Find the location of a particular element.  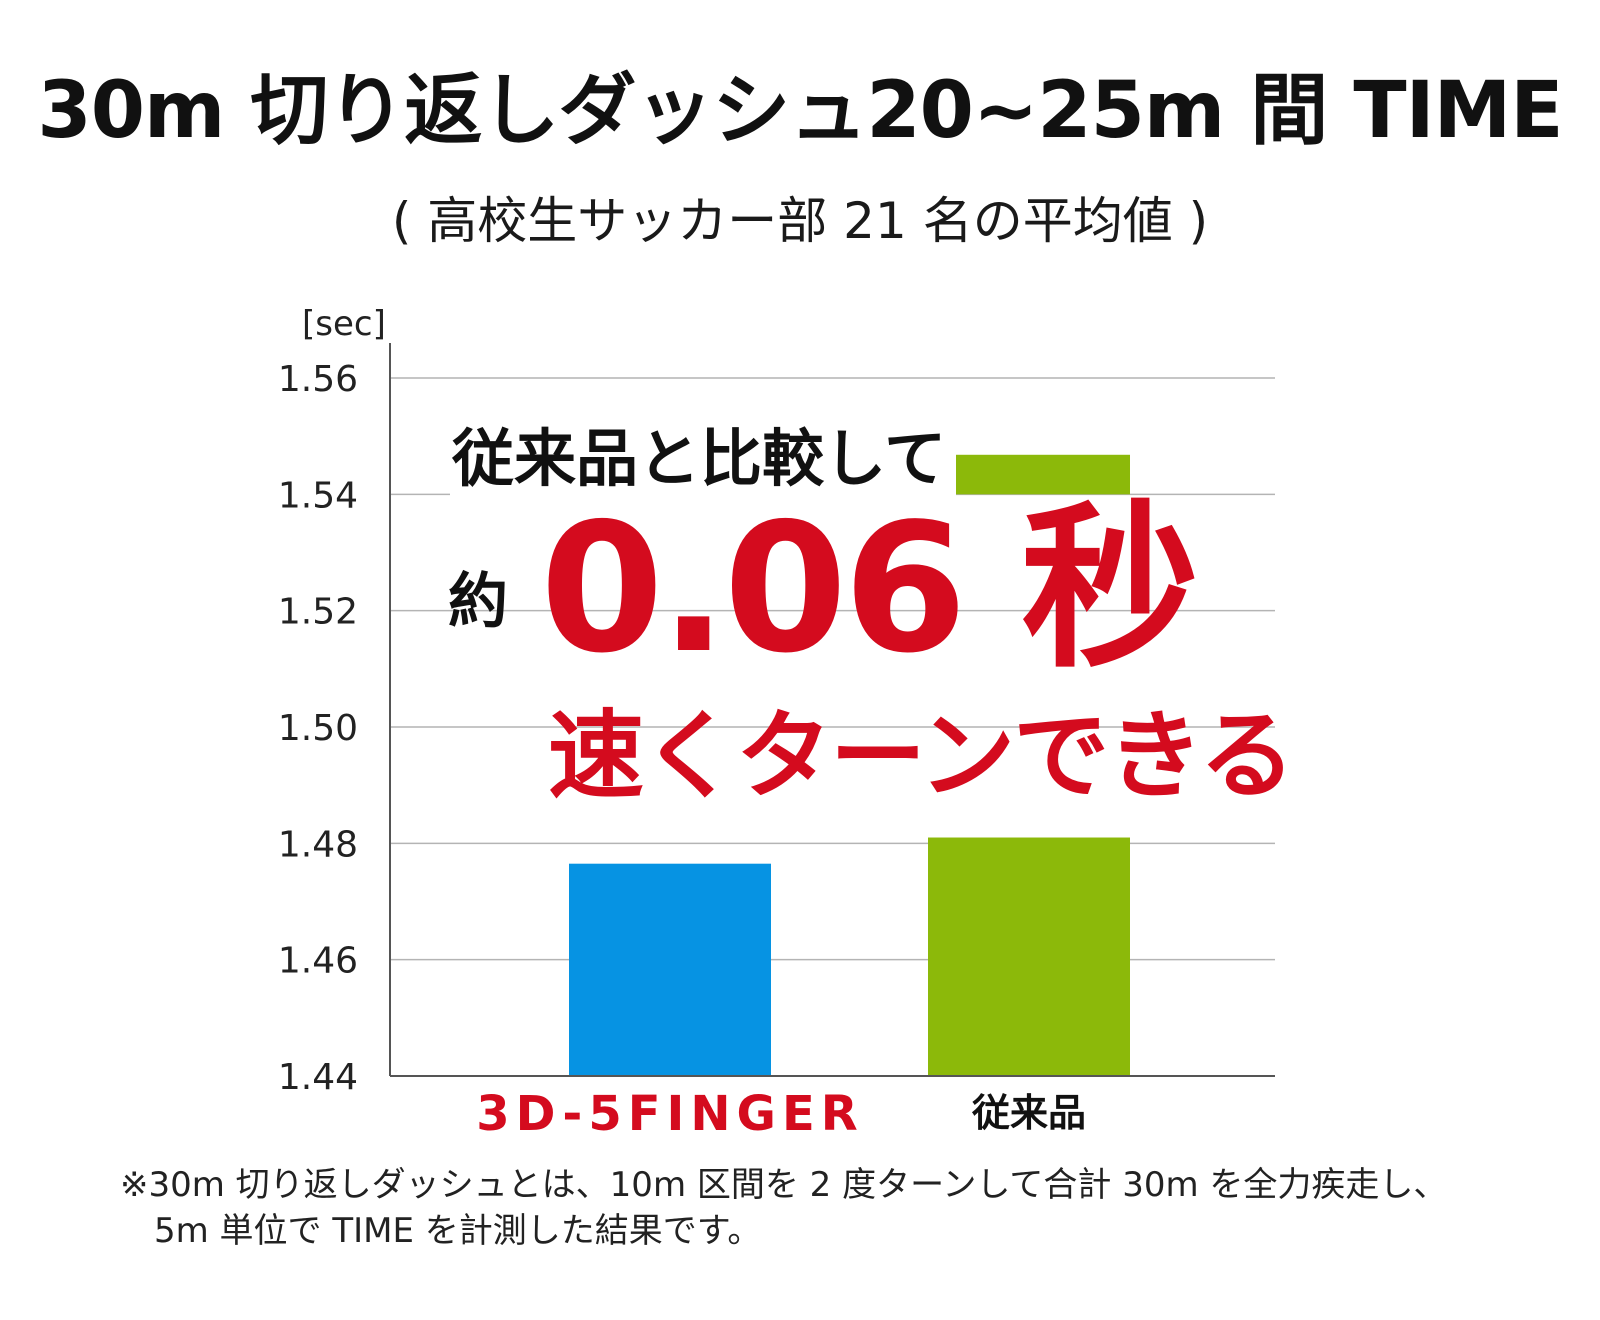

y-tick-label: 1.56 is located at coordinates (318, 379).